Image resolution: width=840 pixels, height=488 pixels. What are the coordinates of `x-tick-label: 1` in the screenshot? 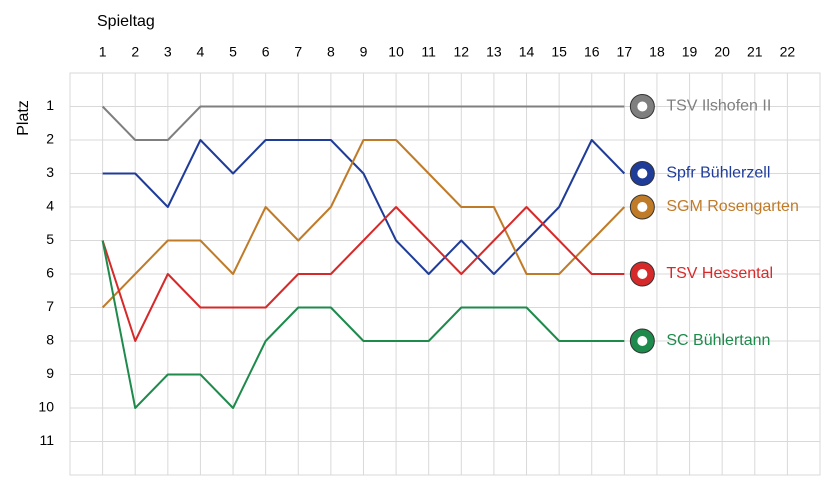 It's located at (103, 52).